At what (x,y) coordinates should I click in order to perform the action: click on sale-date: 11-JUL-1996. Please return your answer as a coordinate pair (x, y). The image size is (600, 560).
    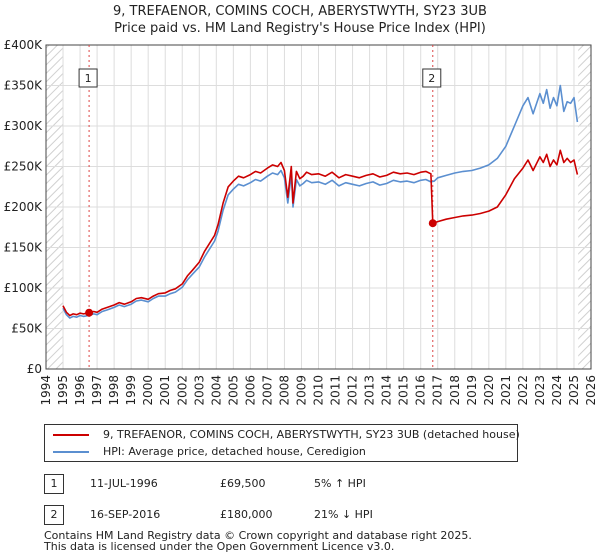
    Looking at the image, I should click on (124, 483).